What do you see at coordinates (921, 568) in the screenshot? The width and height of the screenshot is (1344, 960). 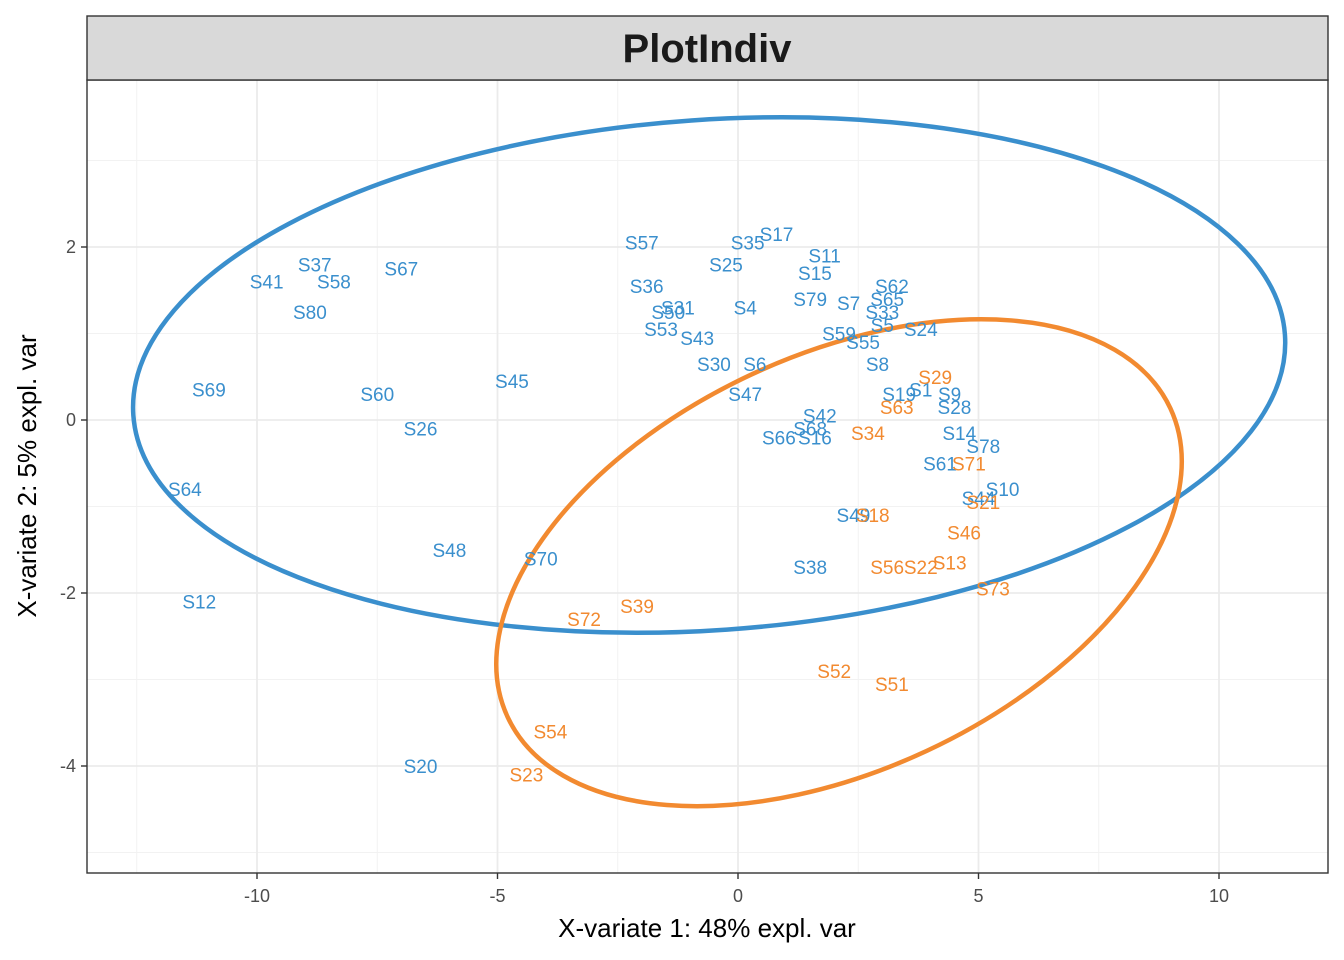 I see `sample-label-S22: S22` at bounding box center [921, 568].